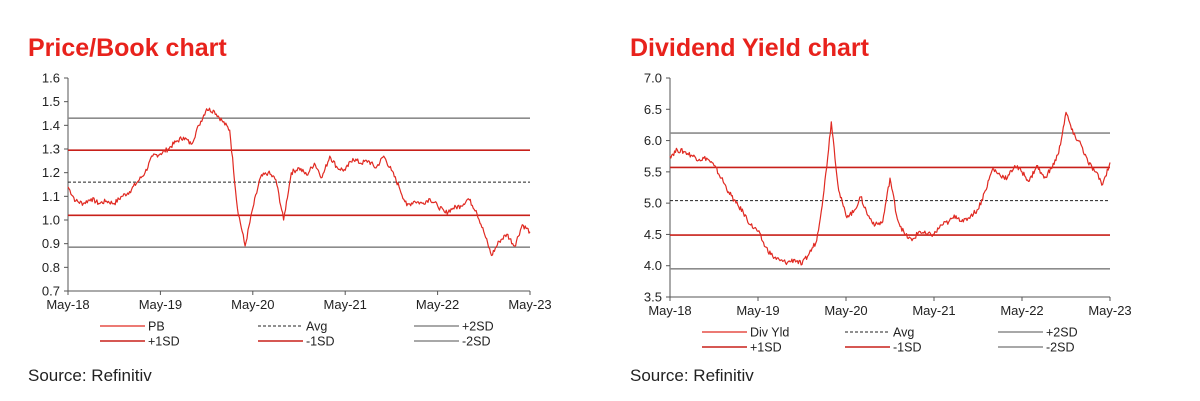 The image size is (1200, 401). I want to click on chart-title: Price/Book chart, so click(127, 48).